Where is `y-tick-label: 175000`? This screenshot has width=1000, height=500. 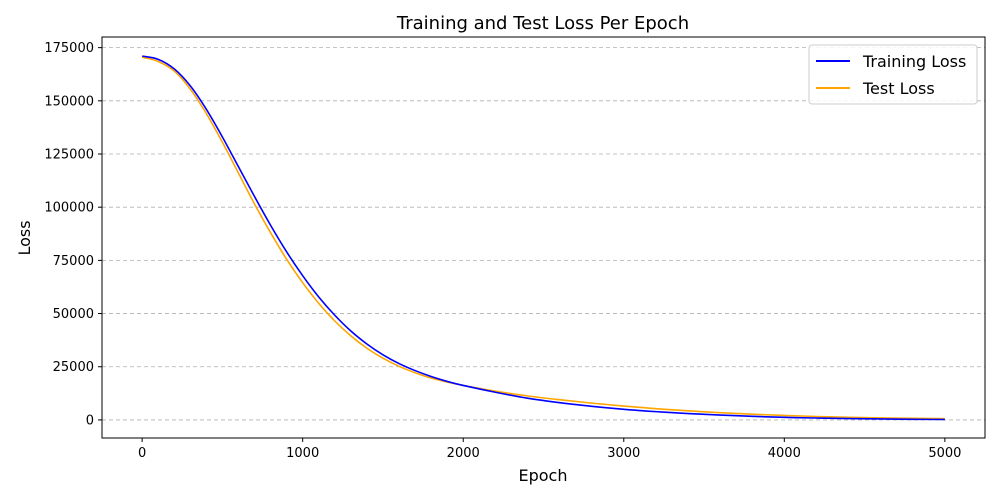
y-tick-label: 175000 is located at coordinates (69, 48).